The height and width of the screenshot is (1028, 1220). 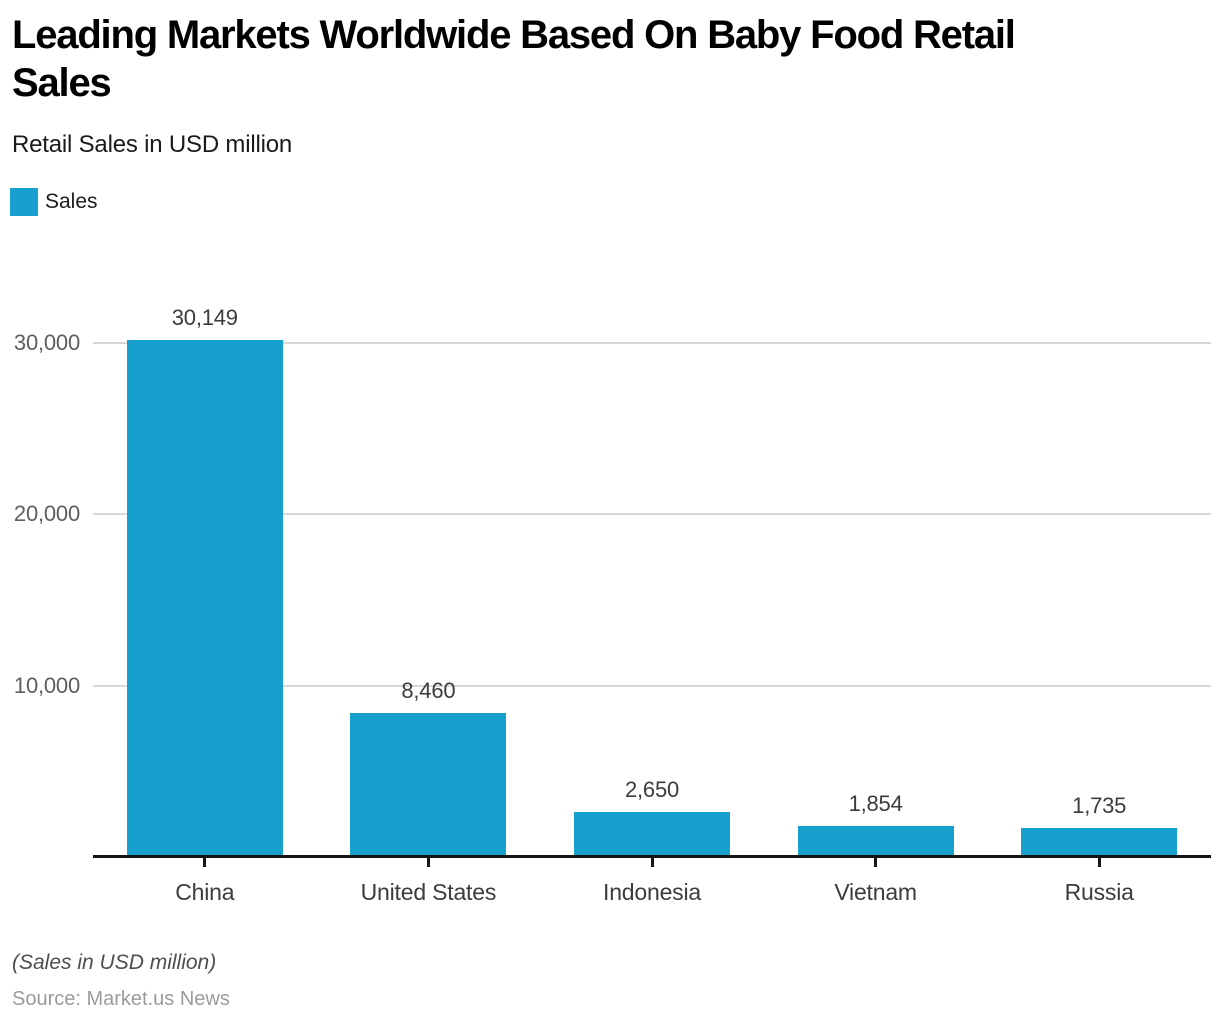 What do you see at coordinates (652, 835) in the screenshot?
I see `bar-indonesia` at bounding box center [652, 835].